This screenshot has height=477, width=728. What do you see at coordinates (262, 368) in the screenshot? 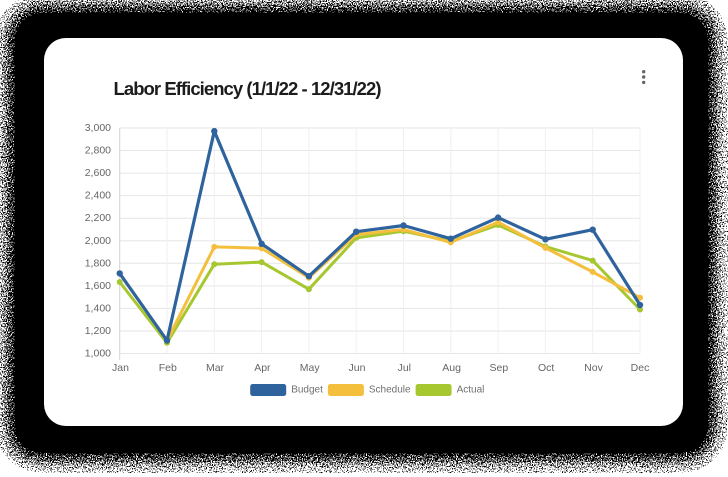
I see `svg-text: Apr` at bounding box center [262, 368].